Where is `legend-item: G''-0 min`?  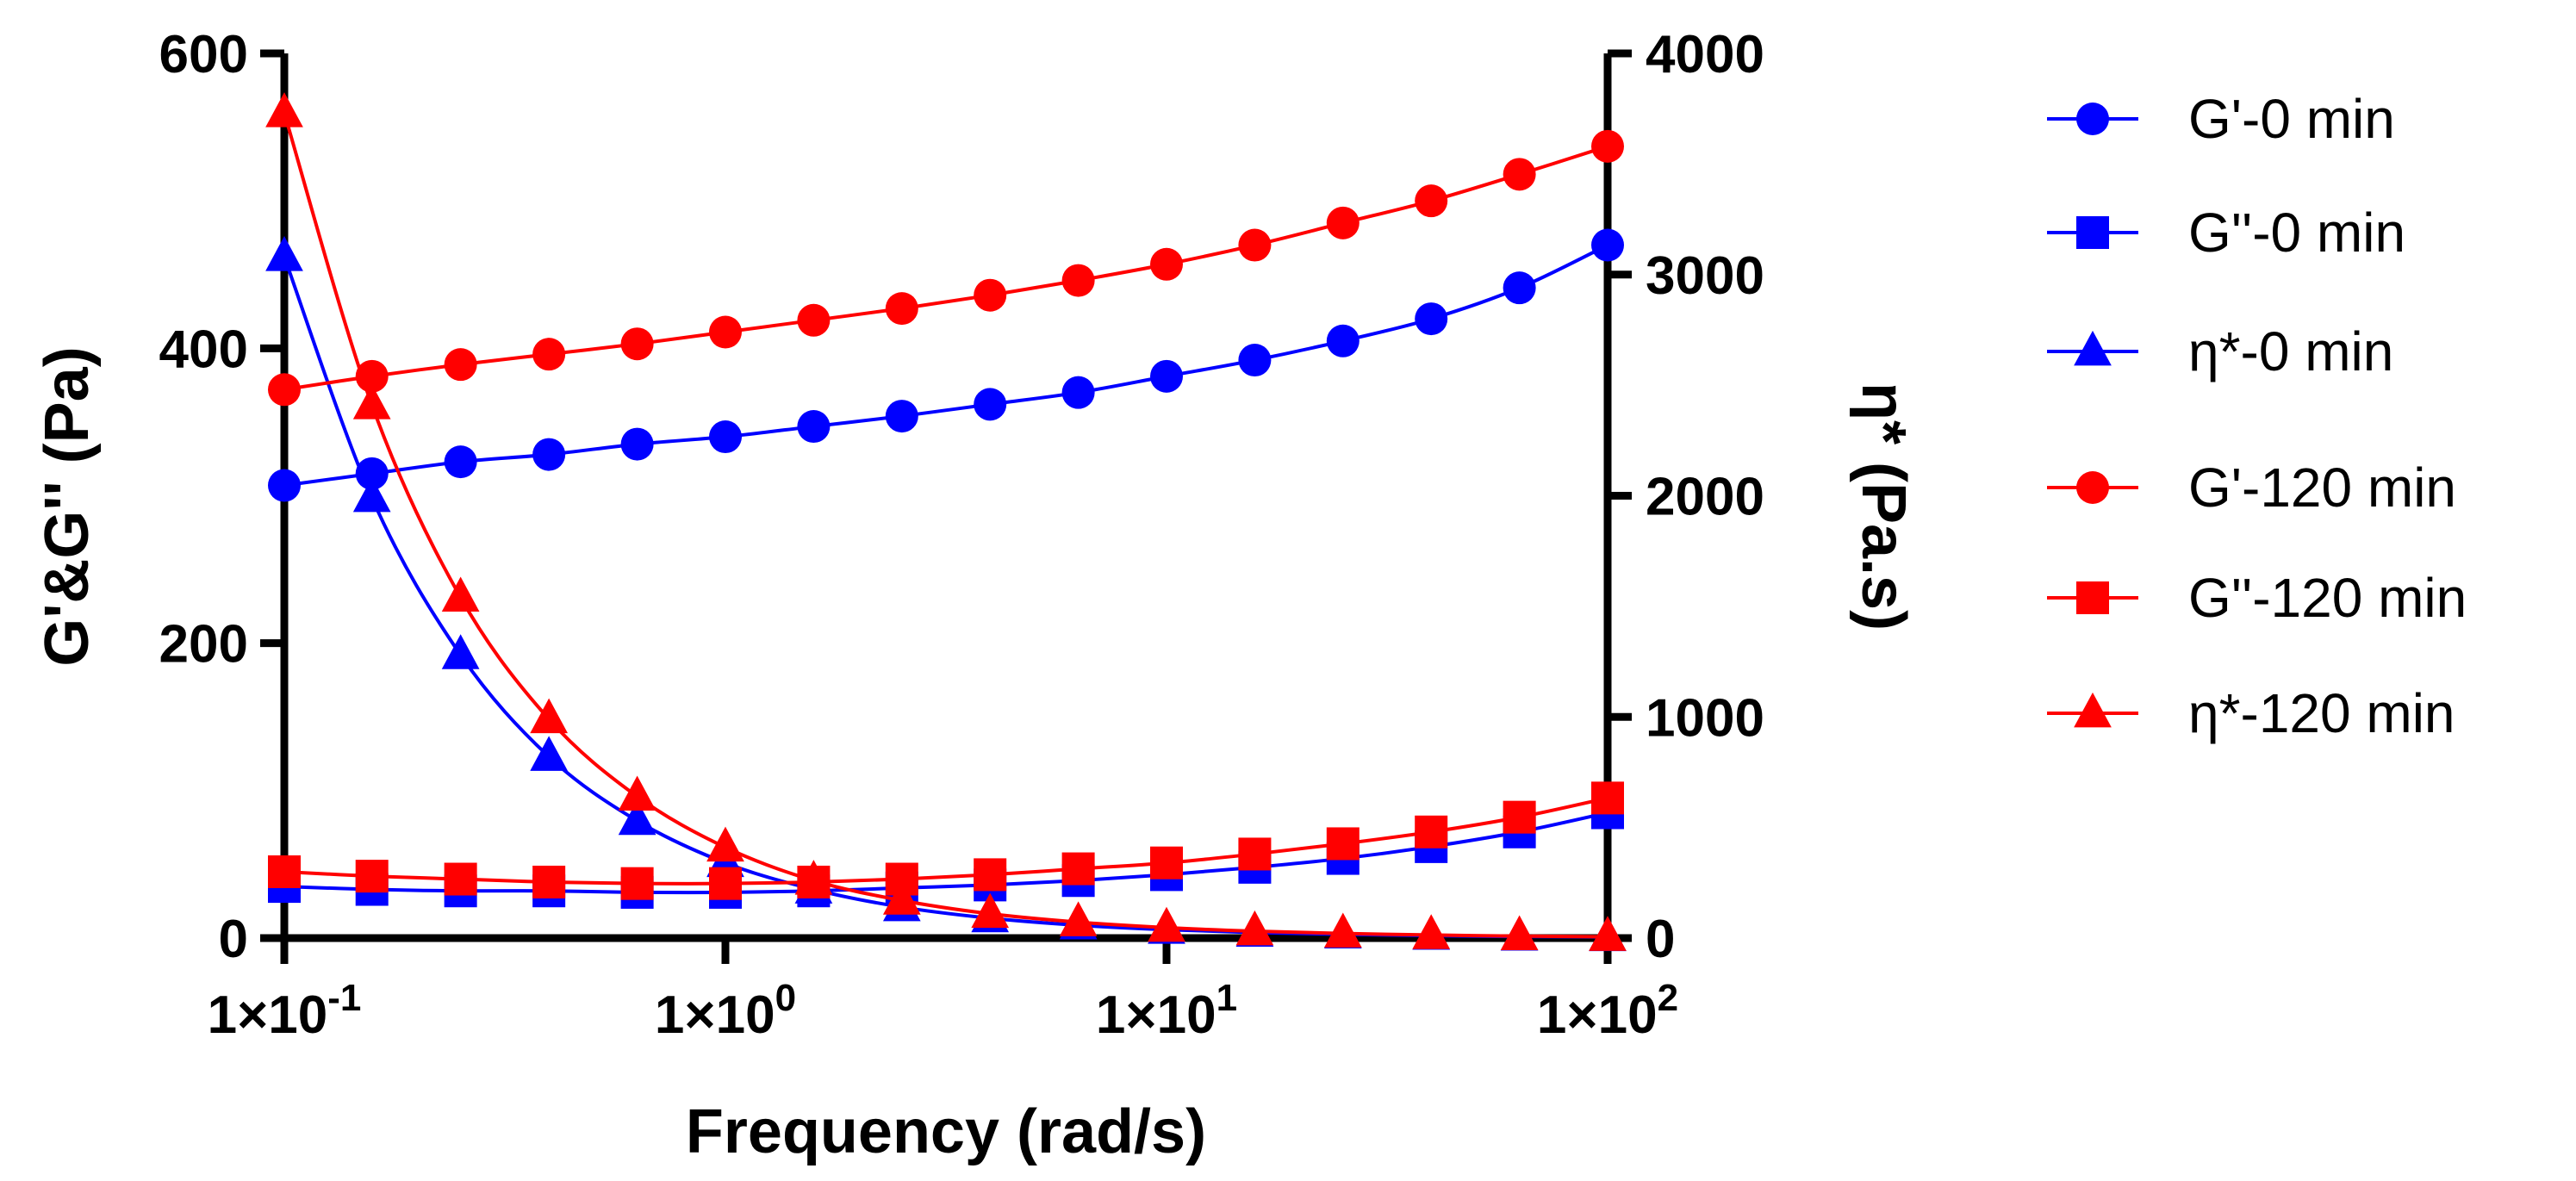 legend-item: G''-0 min is located at coordinates (2226, 233).